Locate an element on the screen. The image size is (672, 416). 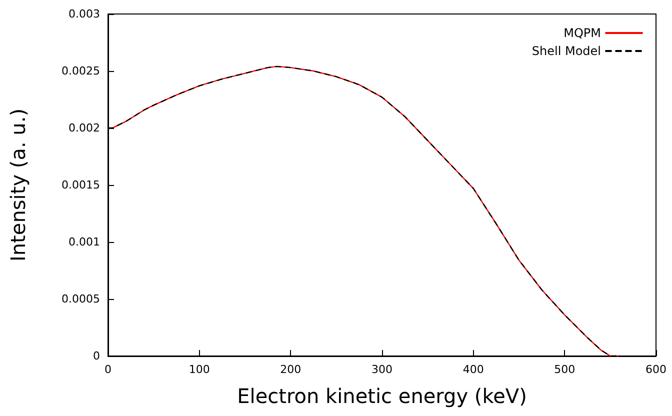
y-tick-label: 0.0015 is located at coordinates (81, 185).